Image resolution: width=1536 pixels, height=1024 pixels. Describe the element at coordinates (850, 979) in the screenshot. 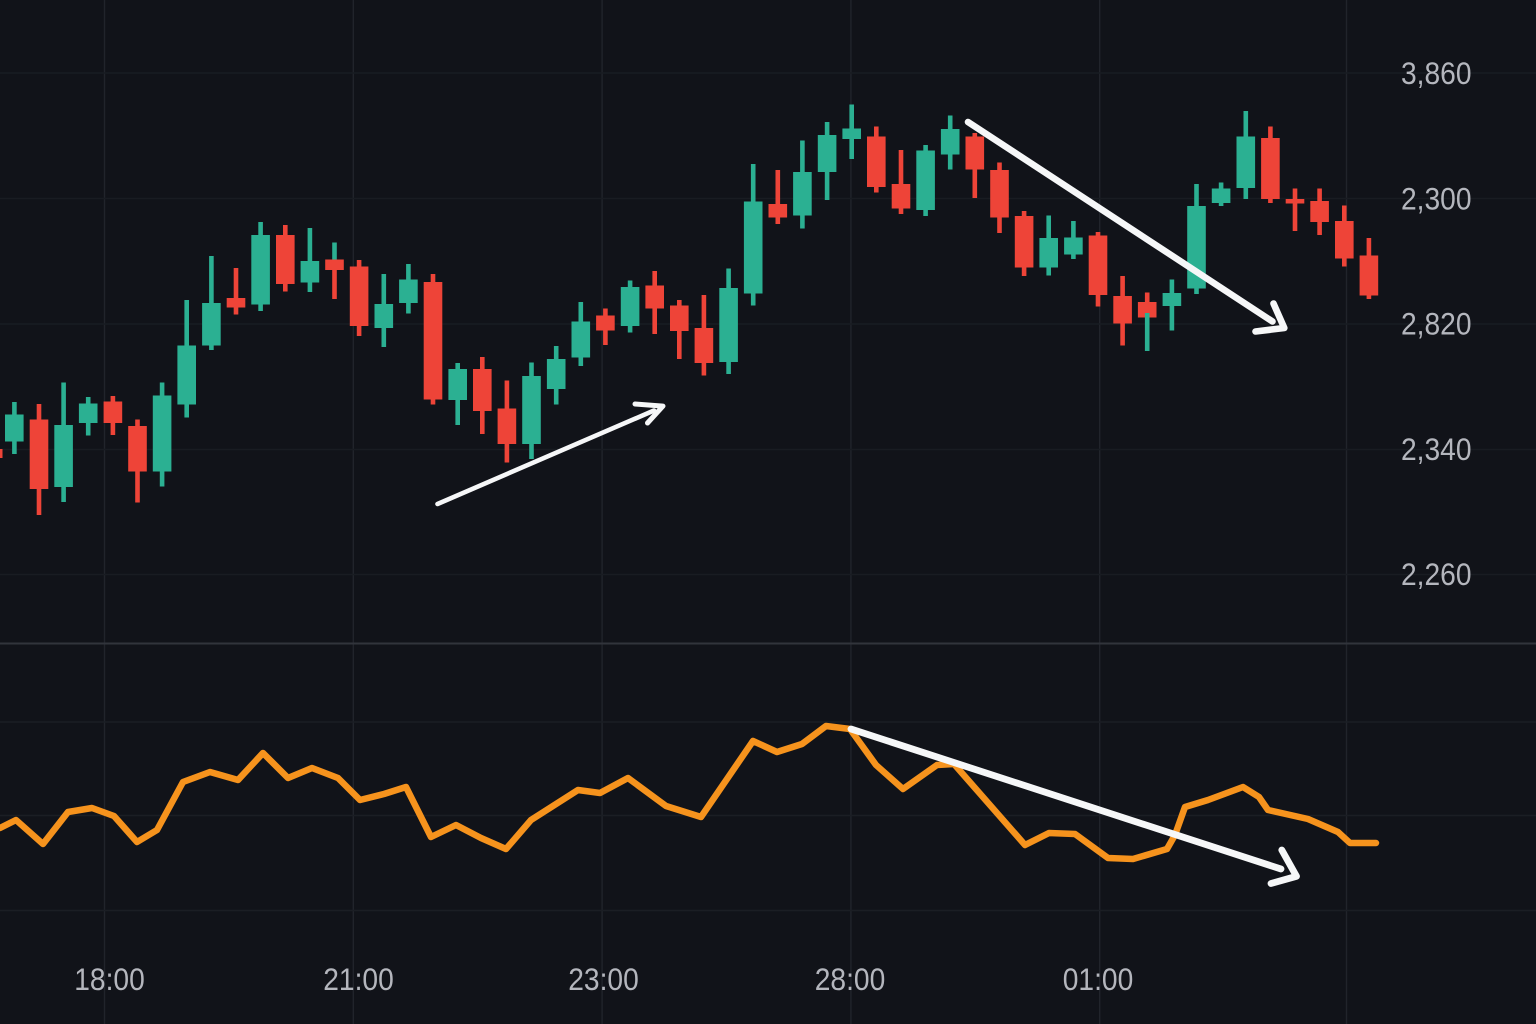

I see `svg-text: 28:00` at that location.